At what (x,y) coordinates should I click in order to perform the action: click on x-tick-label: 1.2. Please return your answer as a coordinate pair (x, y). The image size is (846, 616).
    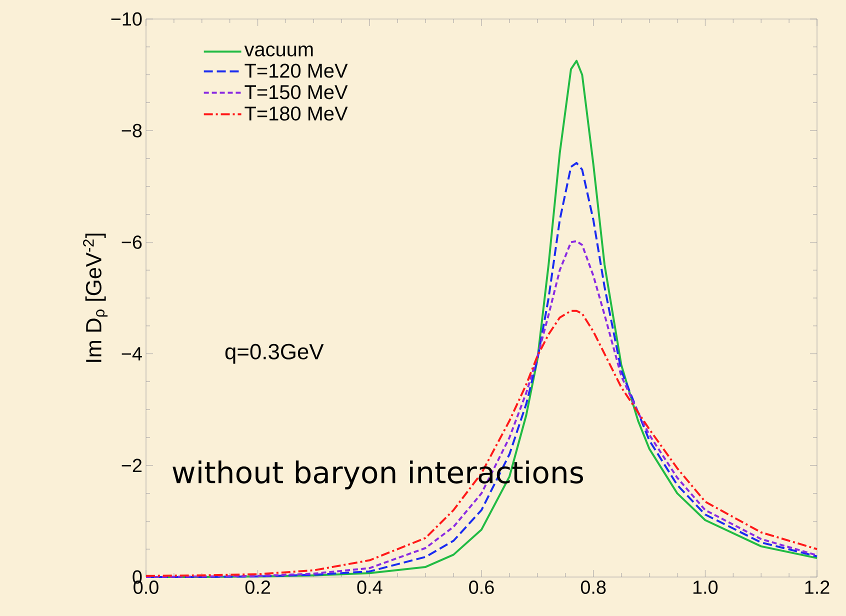
    Looking at the image, I should click on (817, 587).